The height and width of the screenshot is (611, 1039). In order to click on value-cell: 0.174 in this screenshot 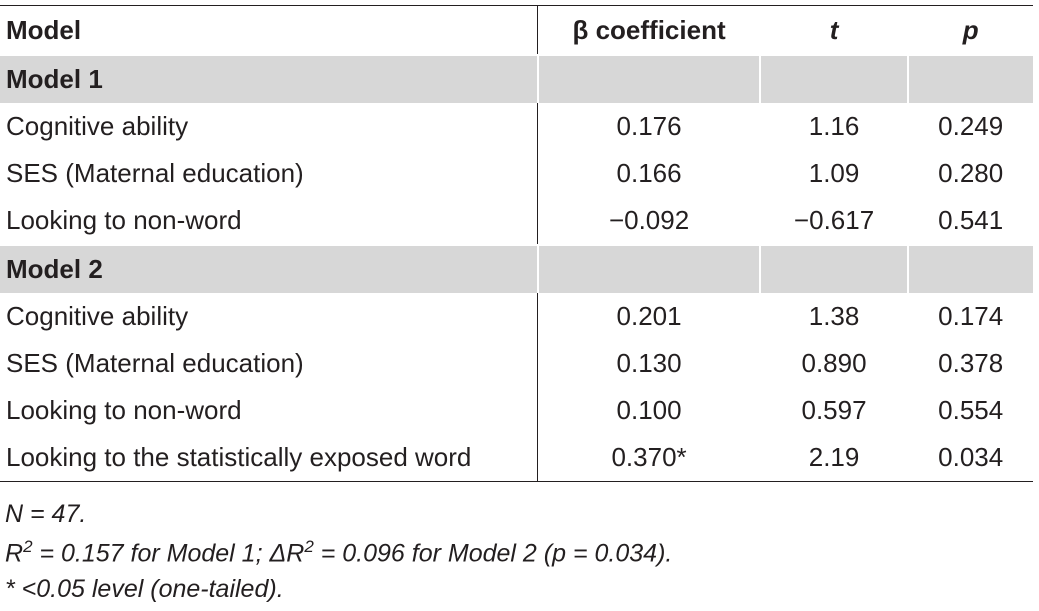, I will do `click(971, 316)`.